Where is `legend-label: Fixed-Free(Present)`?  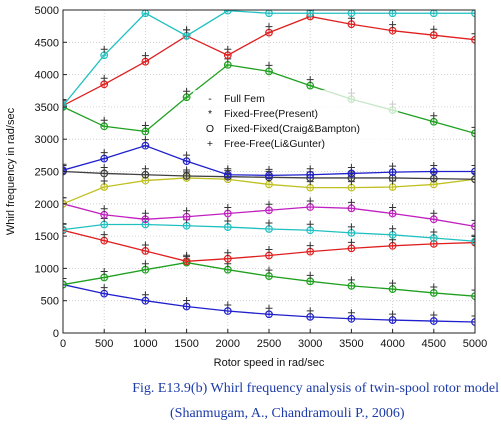
legend-label: Fixed-Free(Present) is located at coordinates (271, 114).